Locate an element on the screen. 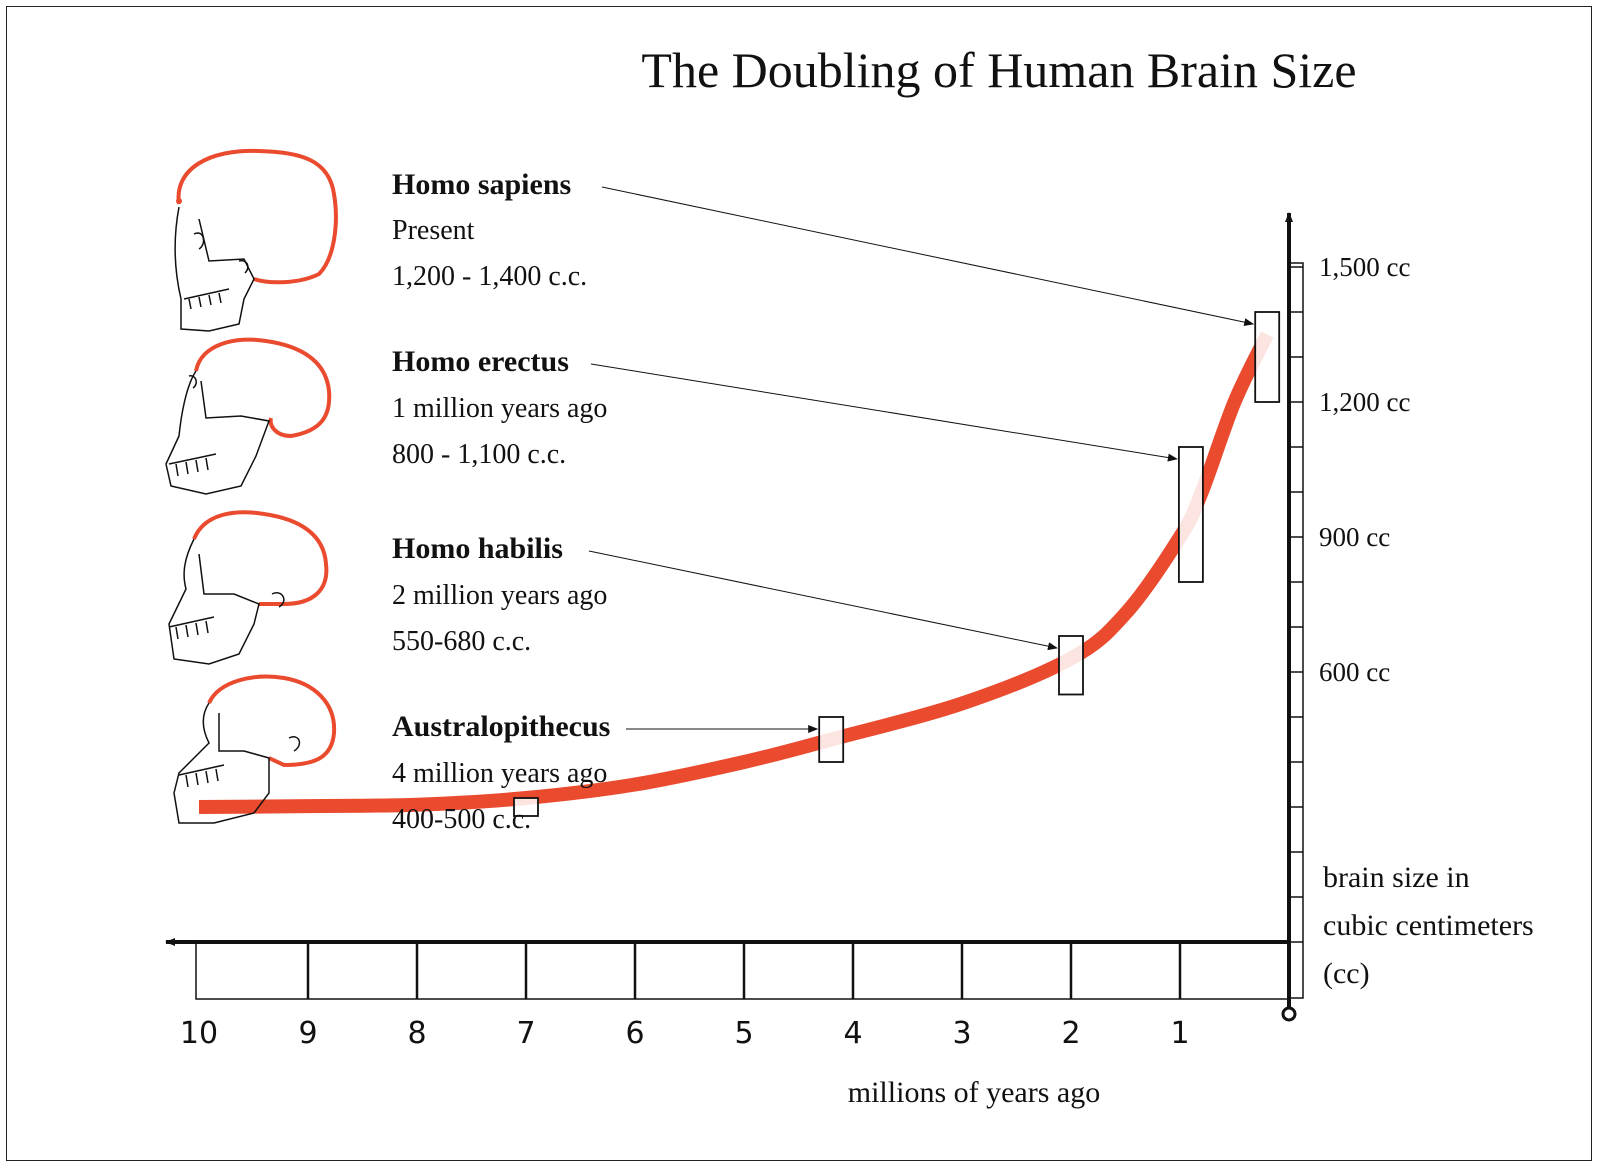 The image size is (1600, 1169). x-tick-label: 8 is located at coordinates (416, 1033).